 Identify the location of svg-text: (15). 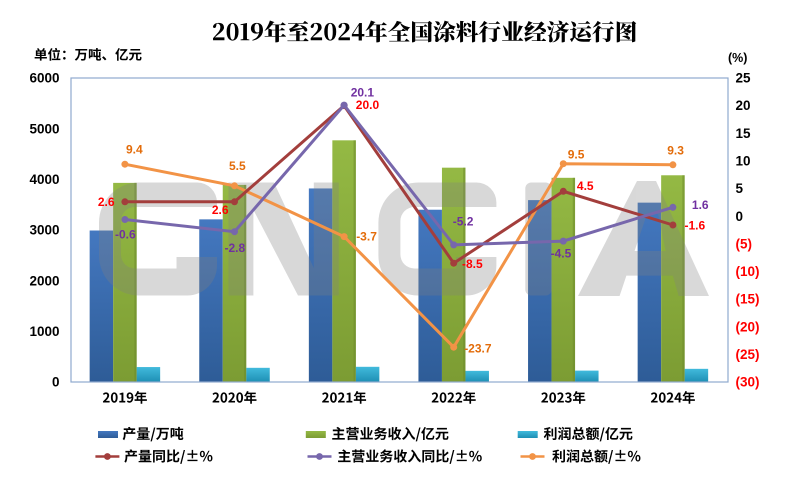
(748, 299).